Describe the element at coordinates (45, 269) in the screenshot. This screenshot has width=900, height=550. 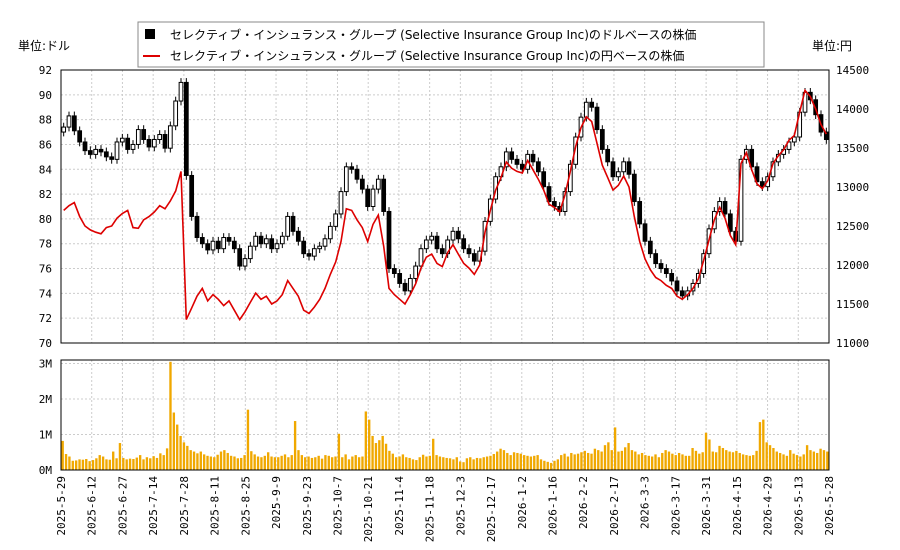
I see `left-tick-label-3: 76` at that location.